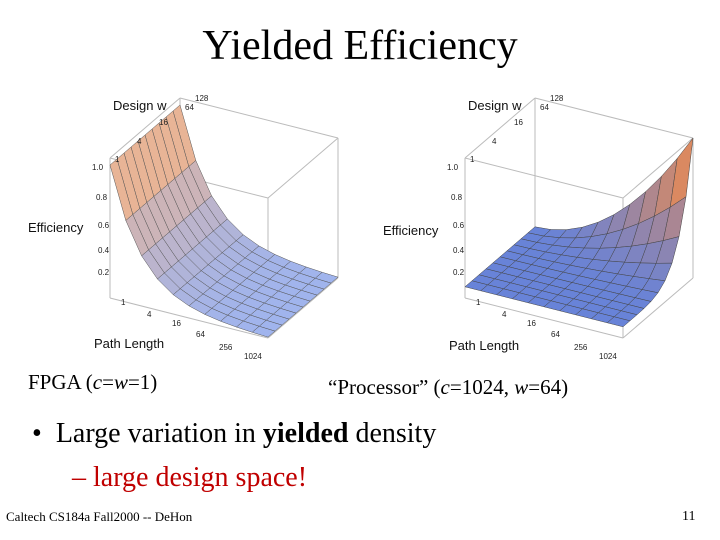  I want to click on processor-caption: “Processor” (c=1024, w=64), so click(448, 387).